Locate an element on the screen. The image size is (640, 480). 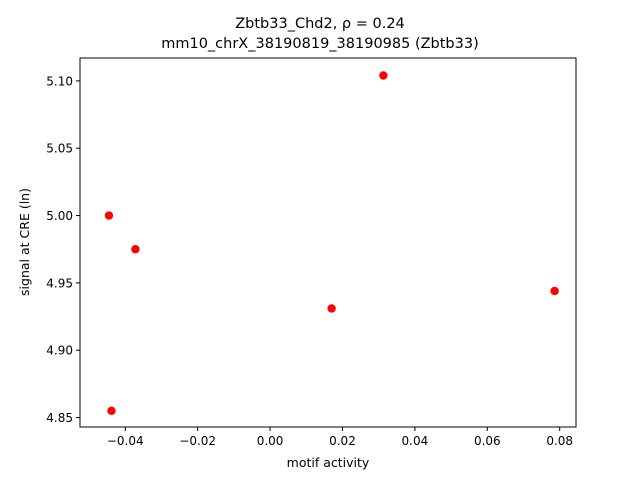
x-axis-ticks: −0.04 −0.02 0.00 0.02 0.04 0.06 0.08 is located at coordinates (340, 437).